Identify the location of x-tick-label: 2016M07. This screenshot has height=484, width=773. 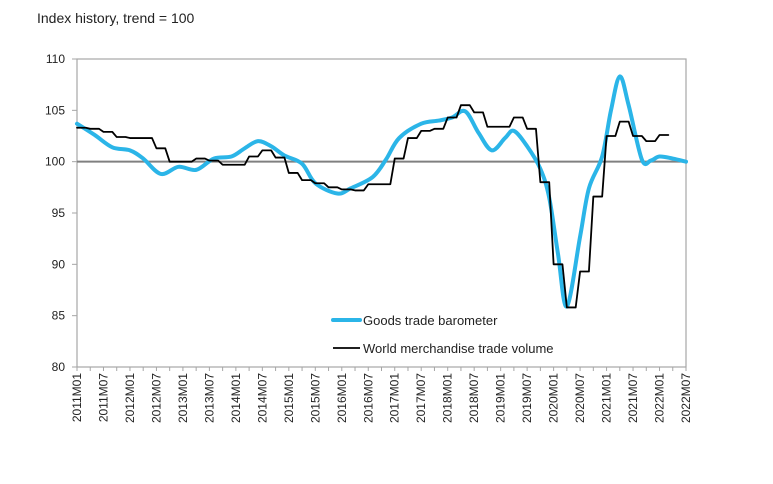
(368, 398).